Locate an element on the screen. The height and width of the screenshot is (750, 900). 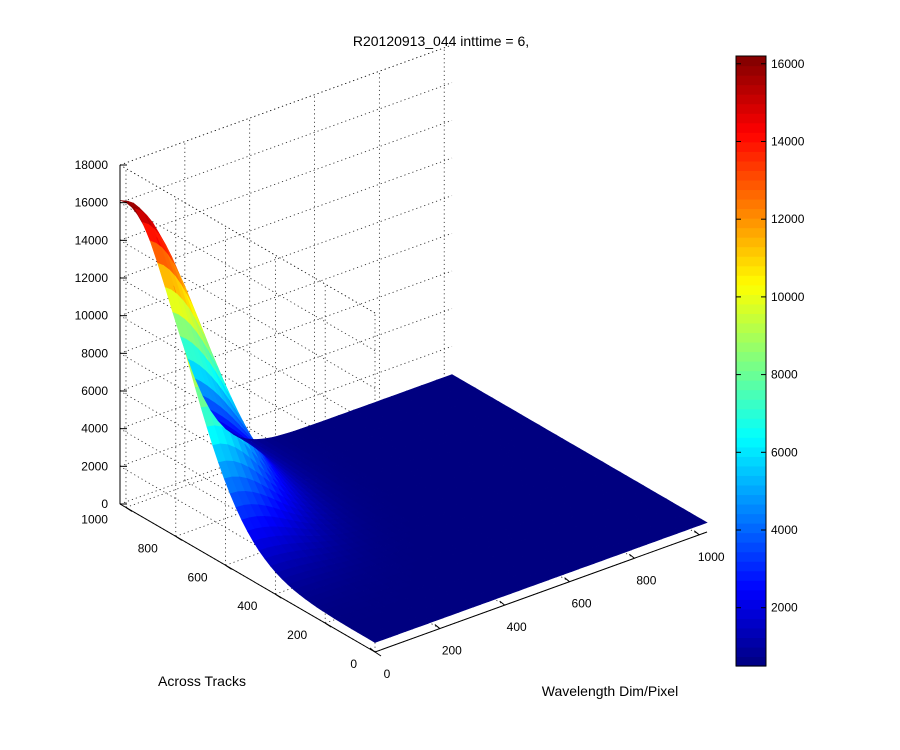
z-tick-label: 4000 is located at coordinates (94, 429).